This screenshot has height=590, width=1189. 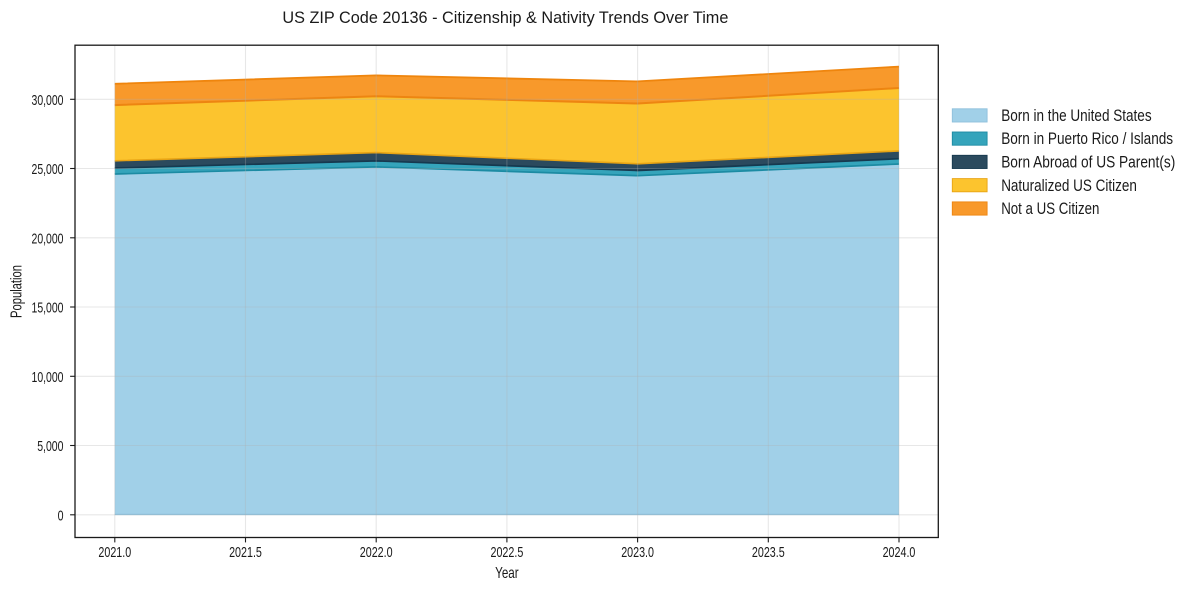 What do you see at coordinates (48, 308) in the screenshot?
I see `svg-text: 15,000` at bounding box center [48, 308].